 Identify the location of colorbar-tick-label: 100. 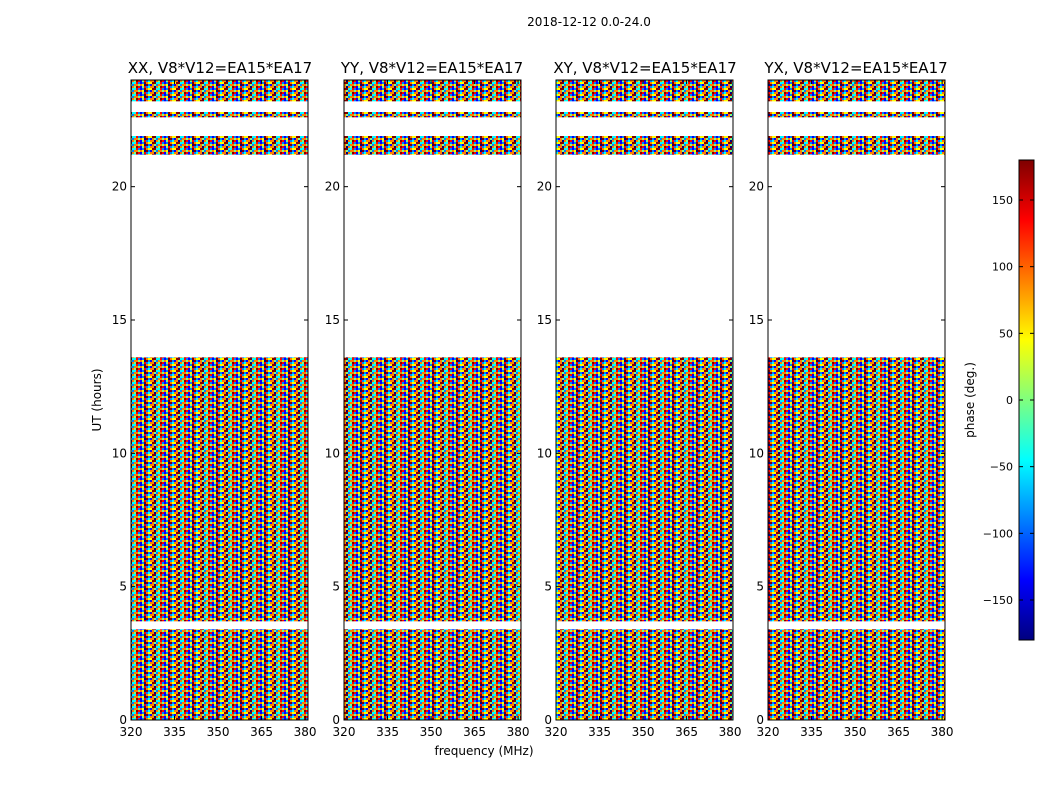
(1002, 267).